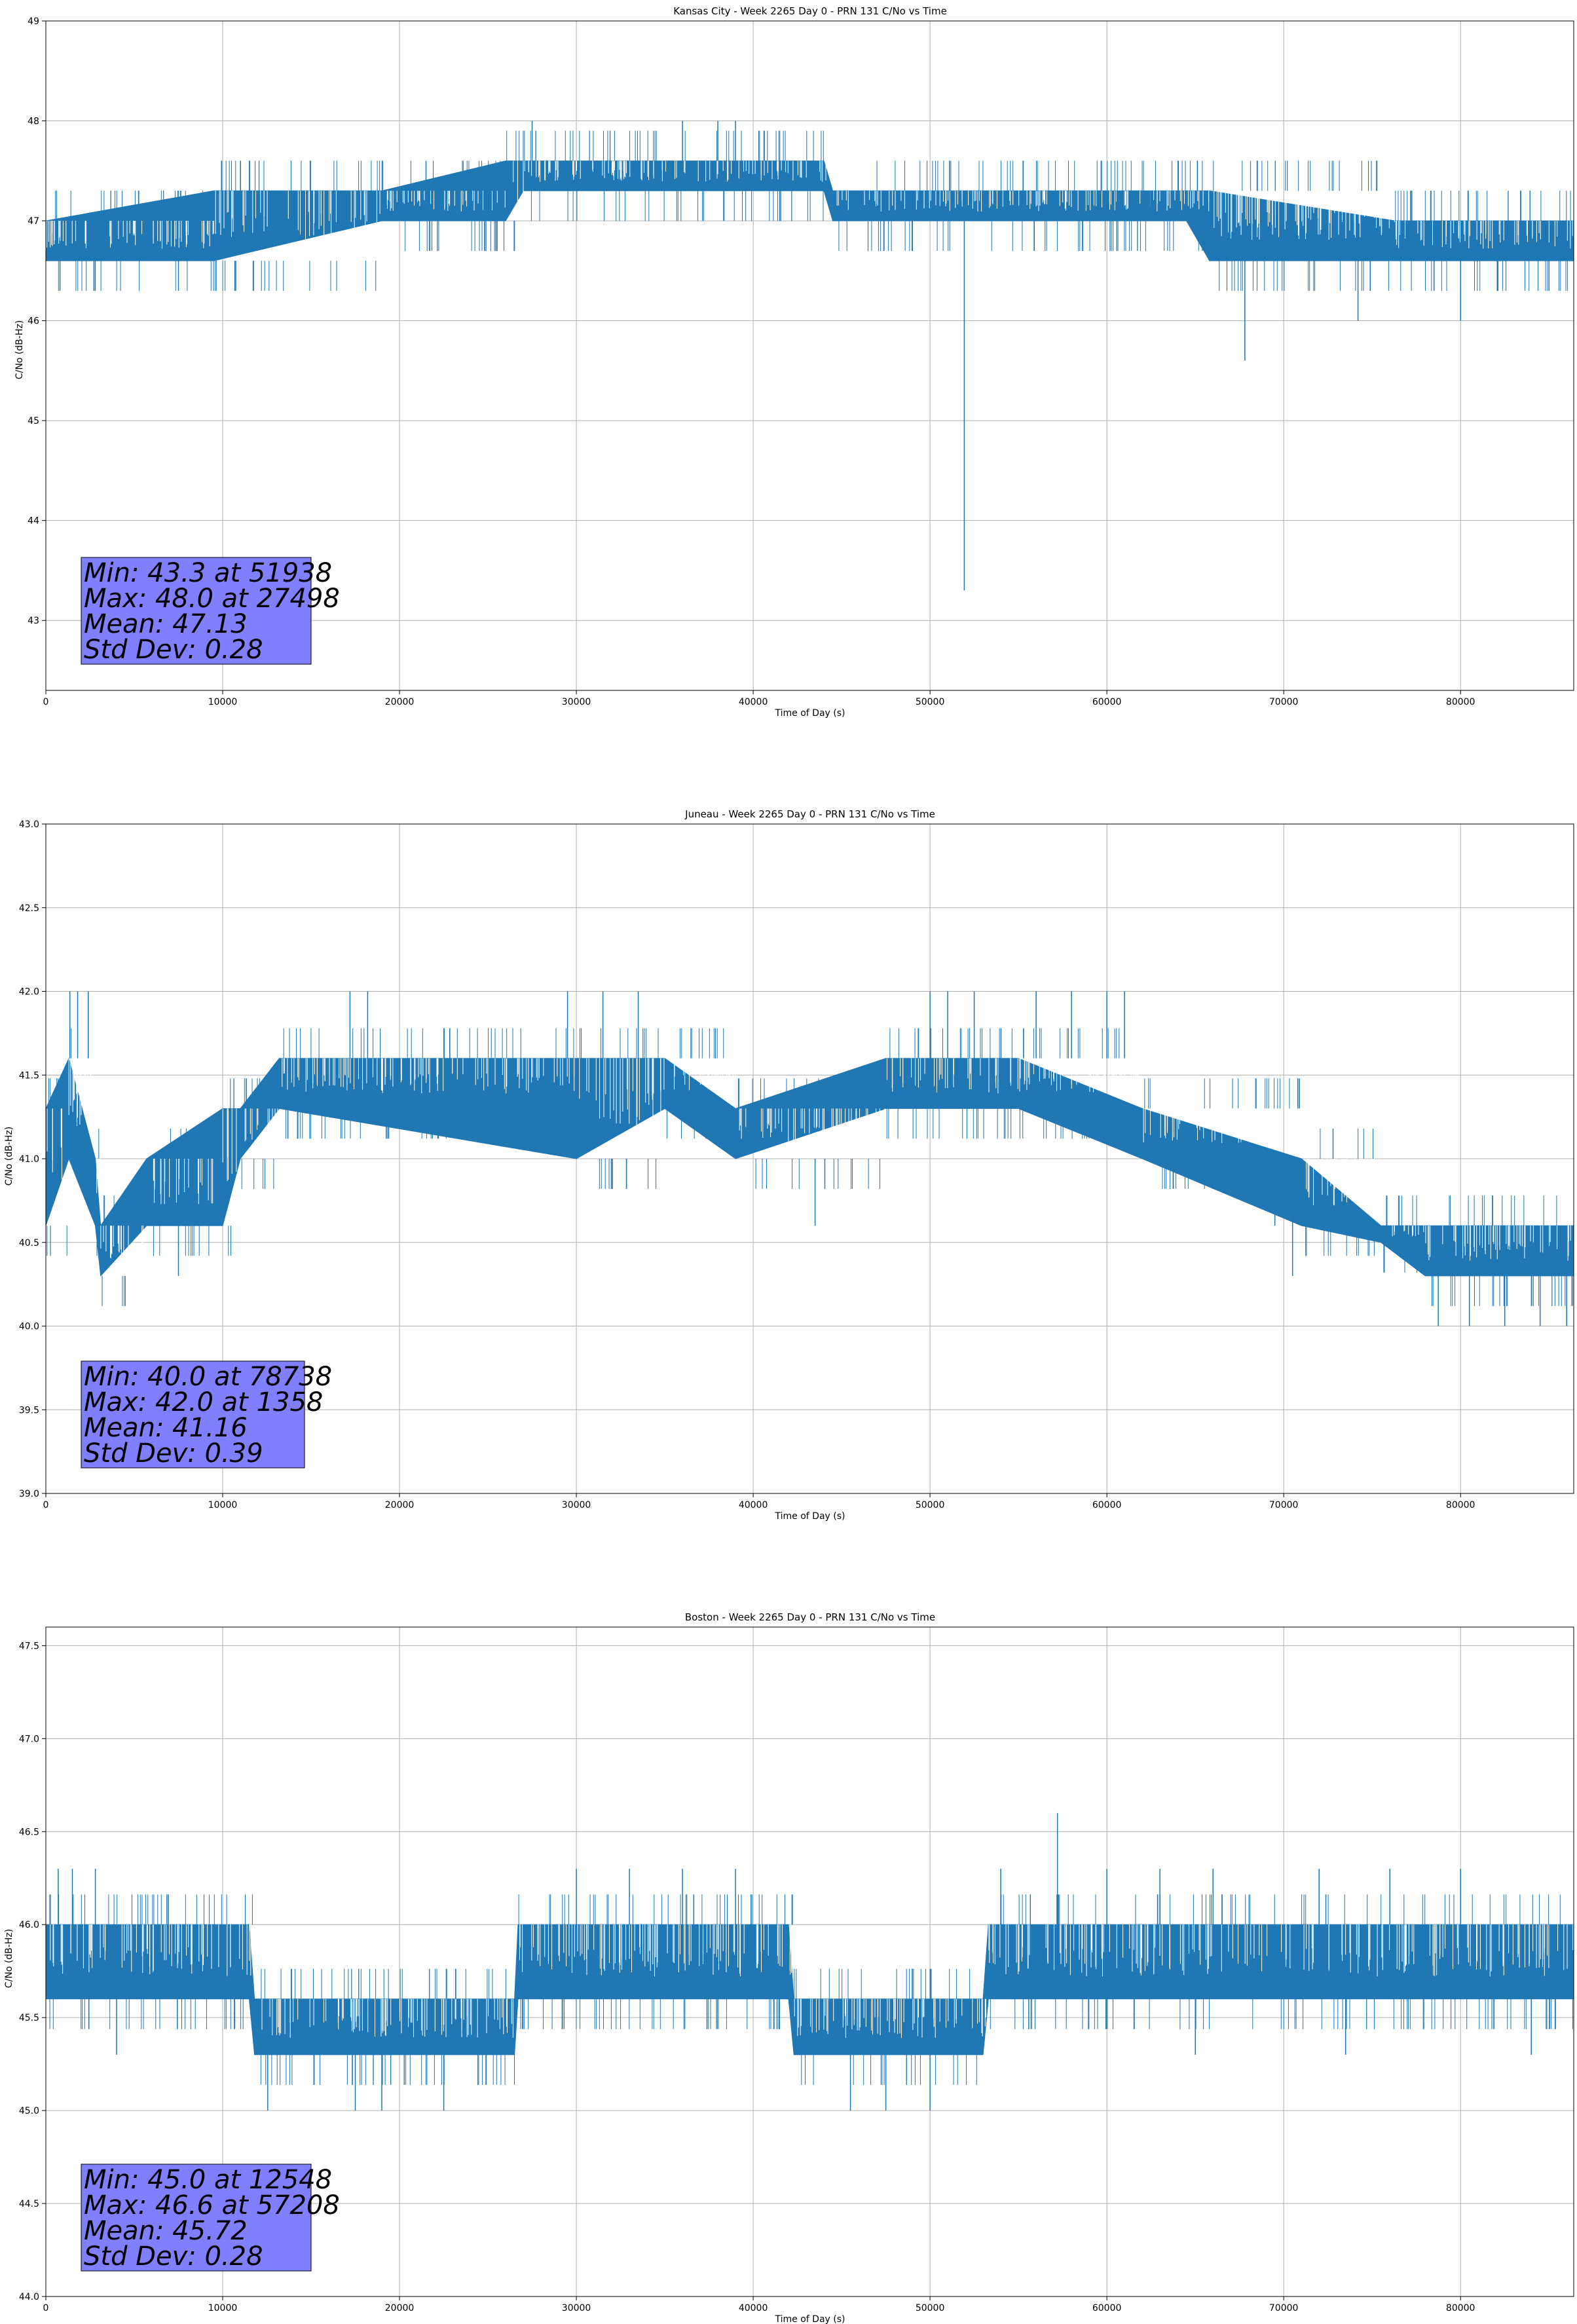 The width and height of the screenshot is (1577, 2324). What do you see at coordinates (33, 521) in the screenshot?
I see `y-tick-label: 44` at bounding box center [33, 521].